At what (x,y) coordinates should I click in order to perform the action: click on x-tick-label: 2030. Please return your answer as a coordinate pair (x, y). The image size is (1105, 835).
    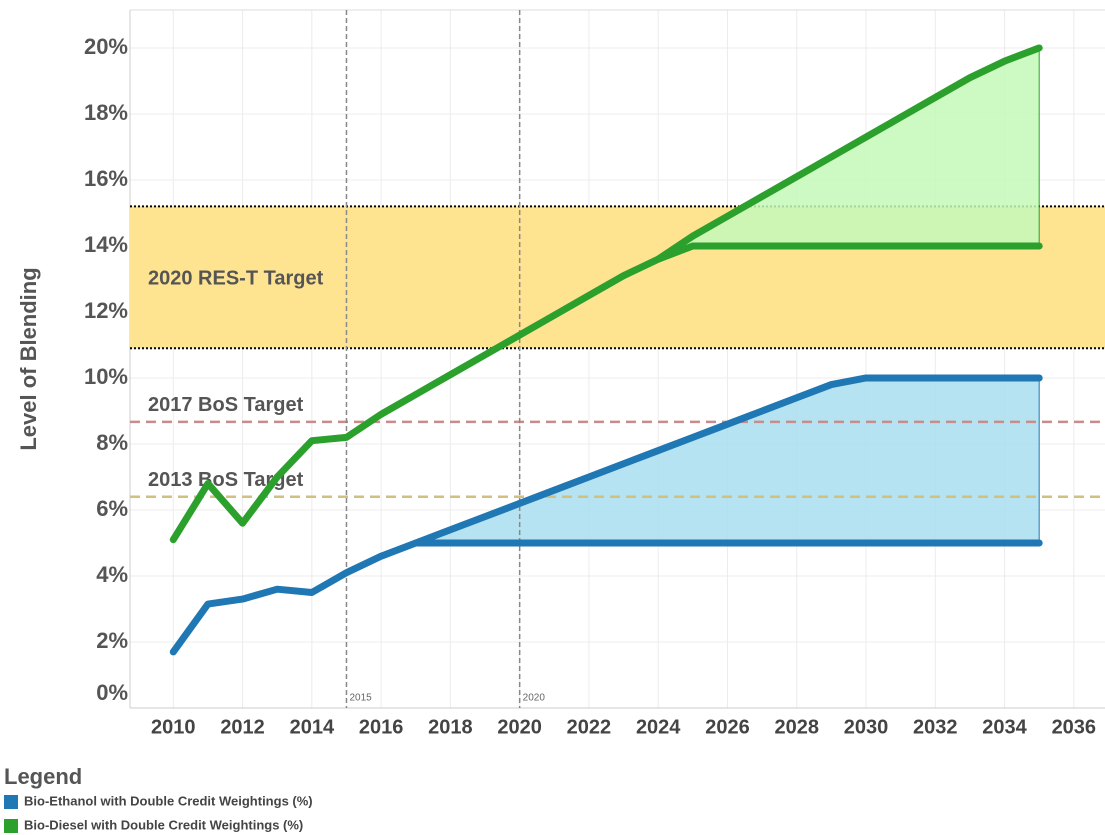
    Looking at the image, I should click on (866, 727).